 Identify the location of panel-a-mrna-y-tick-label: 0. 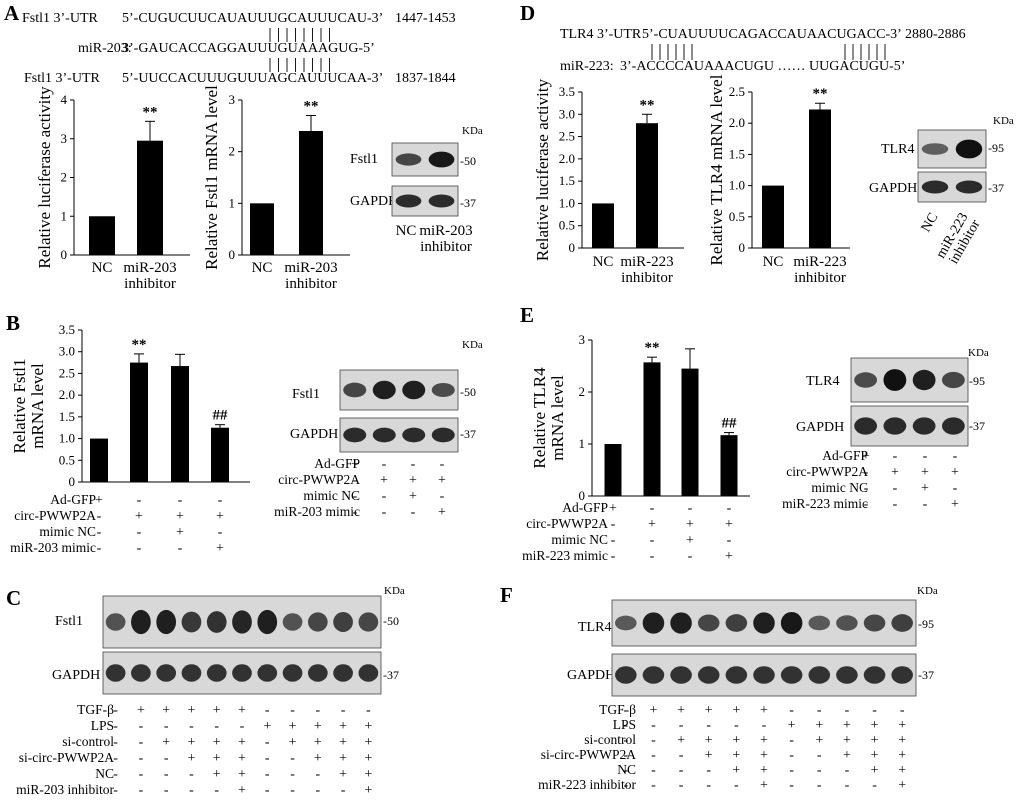
(232, 254).